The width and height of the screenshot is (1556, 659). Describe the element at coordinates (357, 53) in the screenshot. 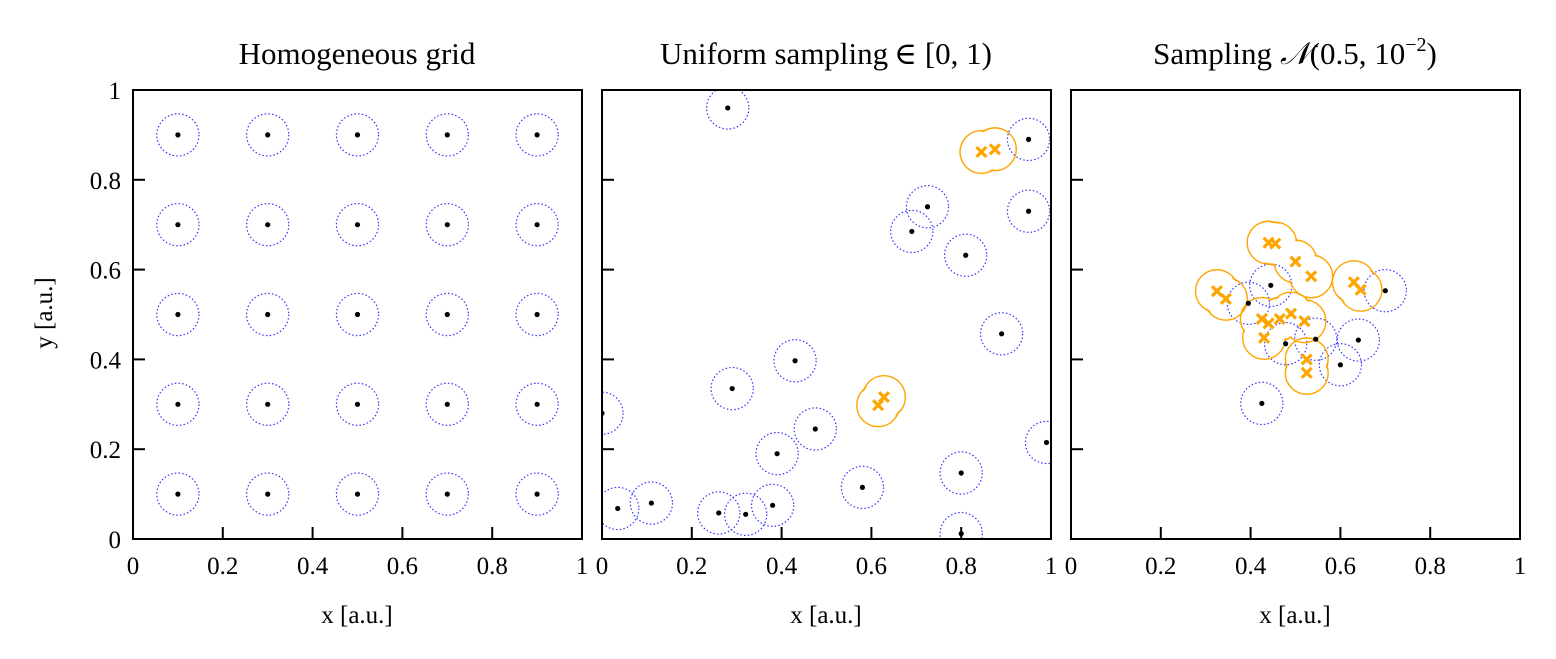

I see `panel-title: Homogeneous grid` at that location.